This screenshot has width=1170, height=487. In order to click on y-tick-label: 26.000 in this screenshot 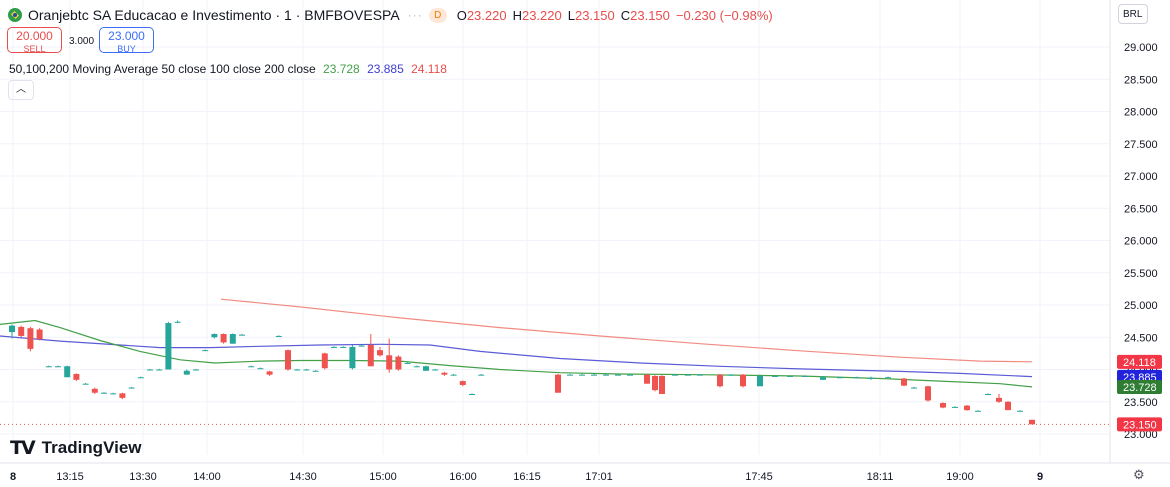, I will do `click(1141, 242)`.